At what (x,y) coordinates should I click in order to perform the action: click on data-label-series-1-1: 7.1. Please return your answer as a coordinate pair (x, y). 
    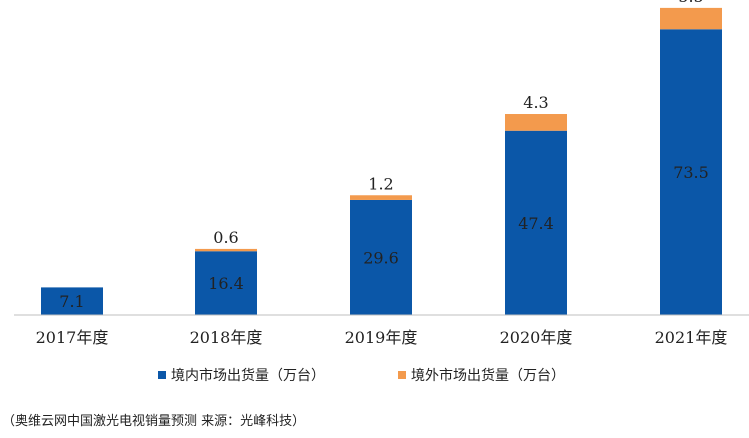
    Looking at the image, I should click on (71, 301).